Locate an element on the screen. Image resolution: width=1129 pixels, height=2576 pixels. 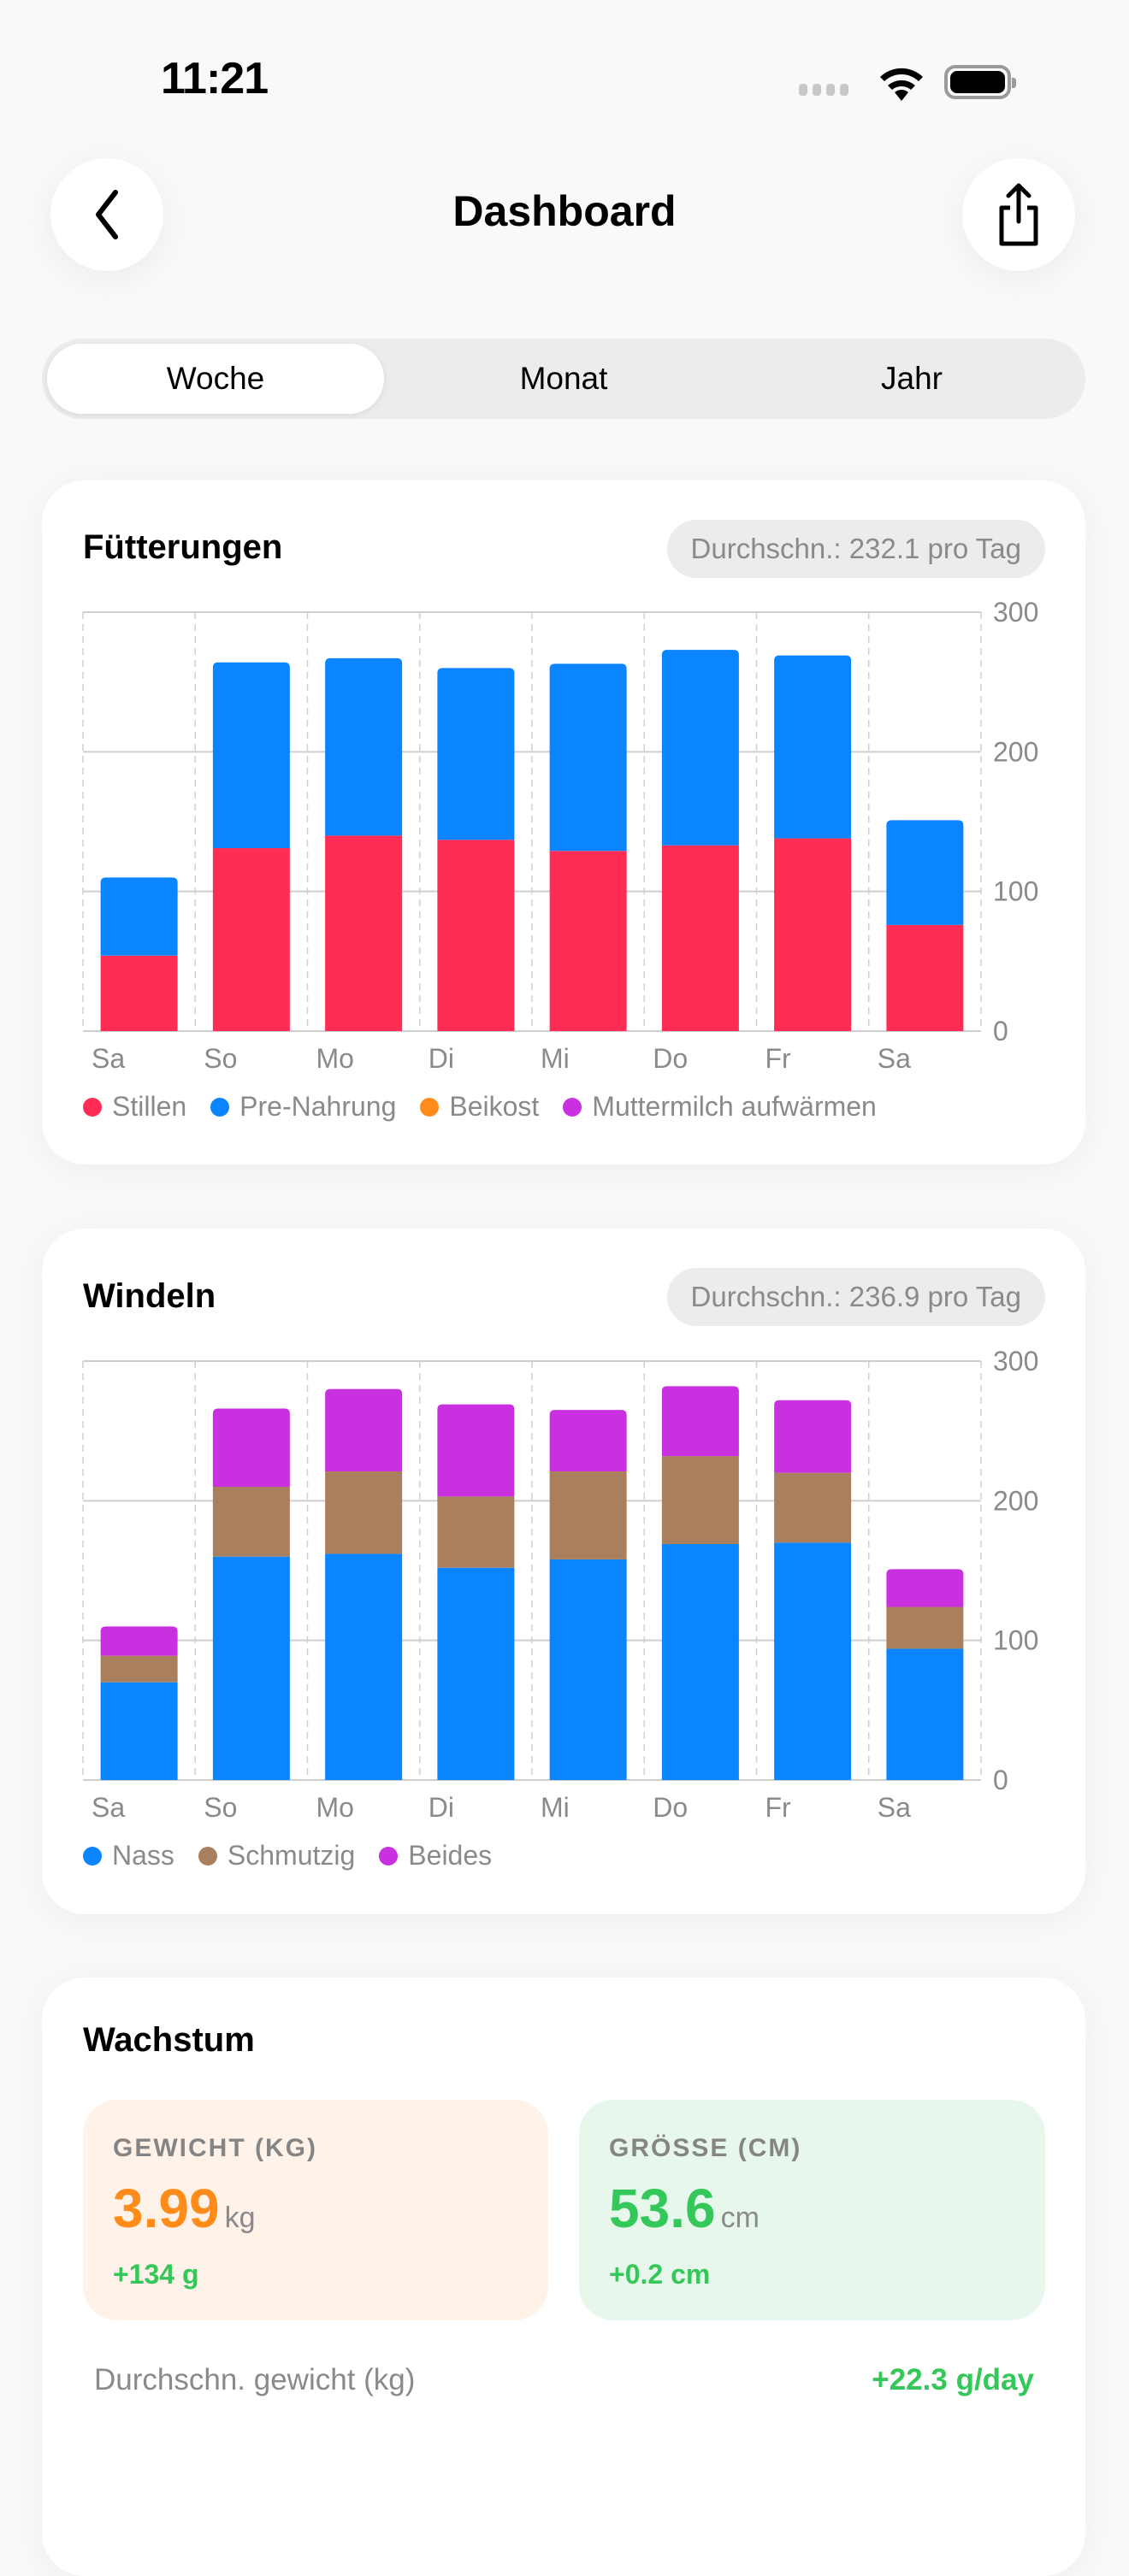
legend-item-stillen: Stillen is located at coordinates (135, 1107).